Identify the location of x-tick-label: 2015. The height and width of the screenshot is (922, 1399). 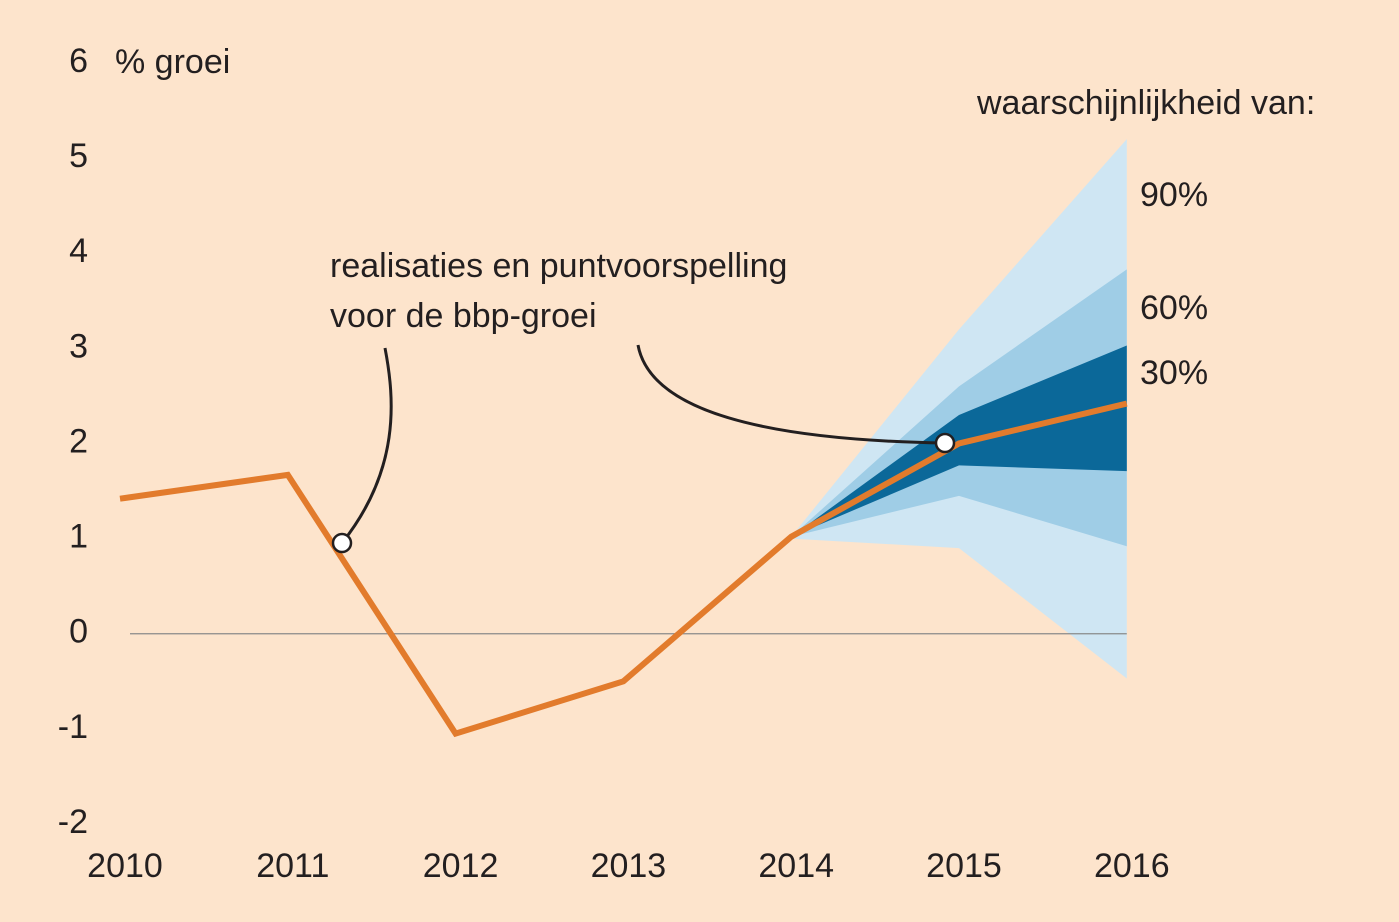
(964, 866).